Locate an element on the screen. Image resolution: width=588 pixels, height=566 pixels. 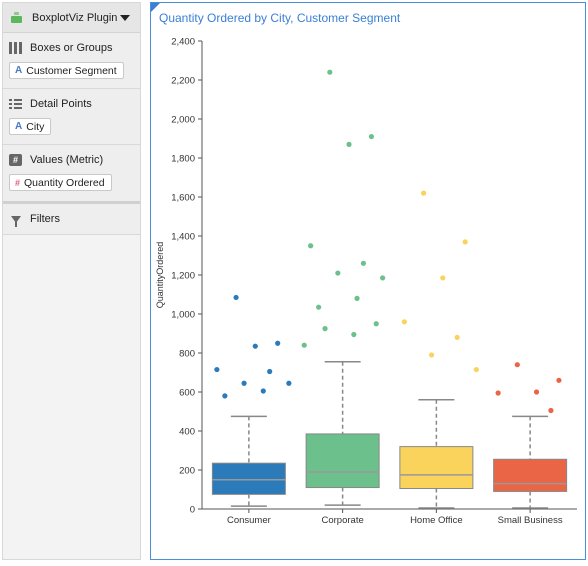
y-tick-label: 1,600 is located at coordinates (183, 198).